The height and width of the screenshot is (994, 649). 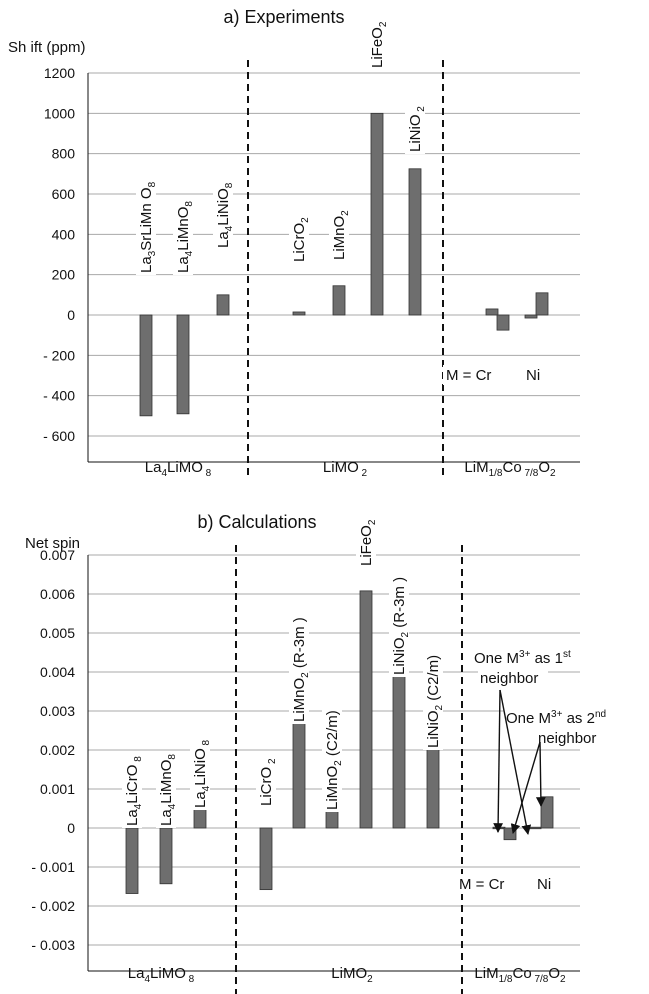 I want to click on bar-label: LiMnO2 (R-3m ), so click(x=301, y=669).